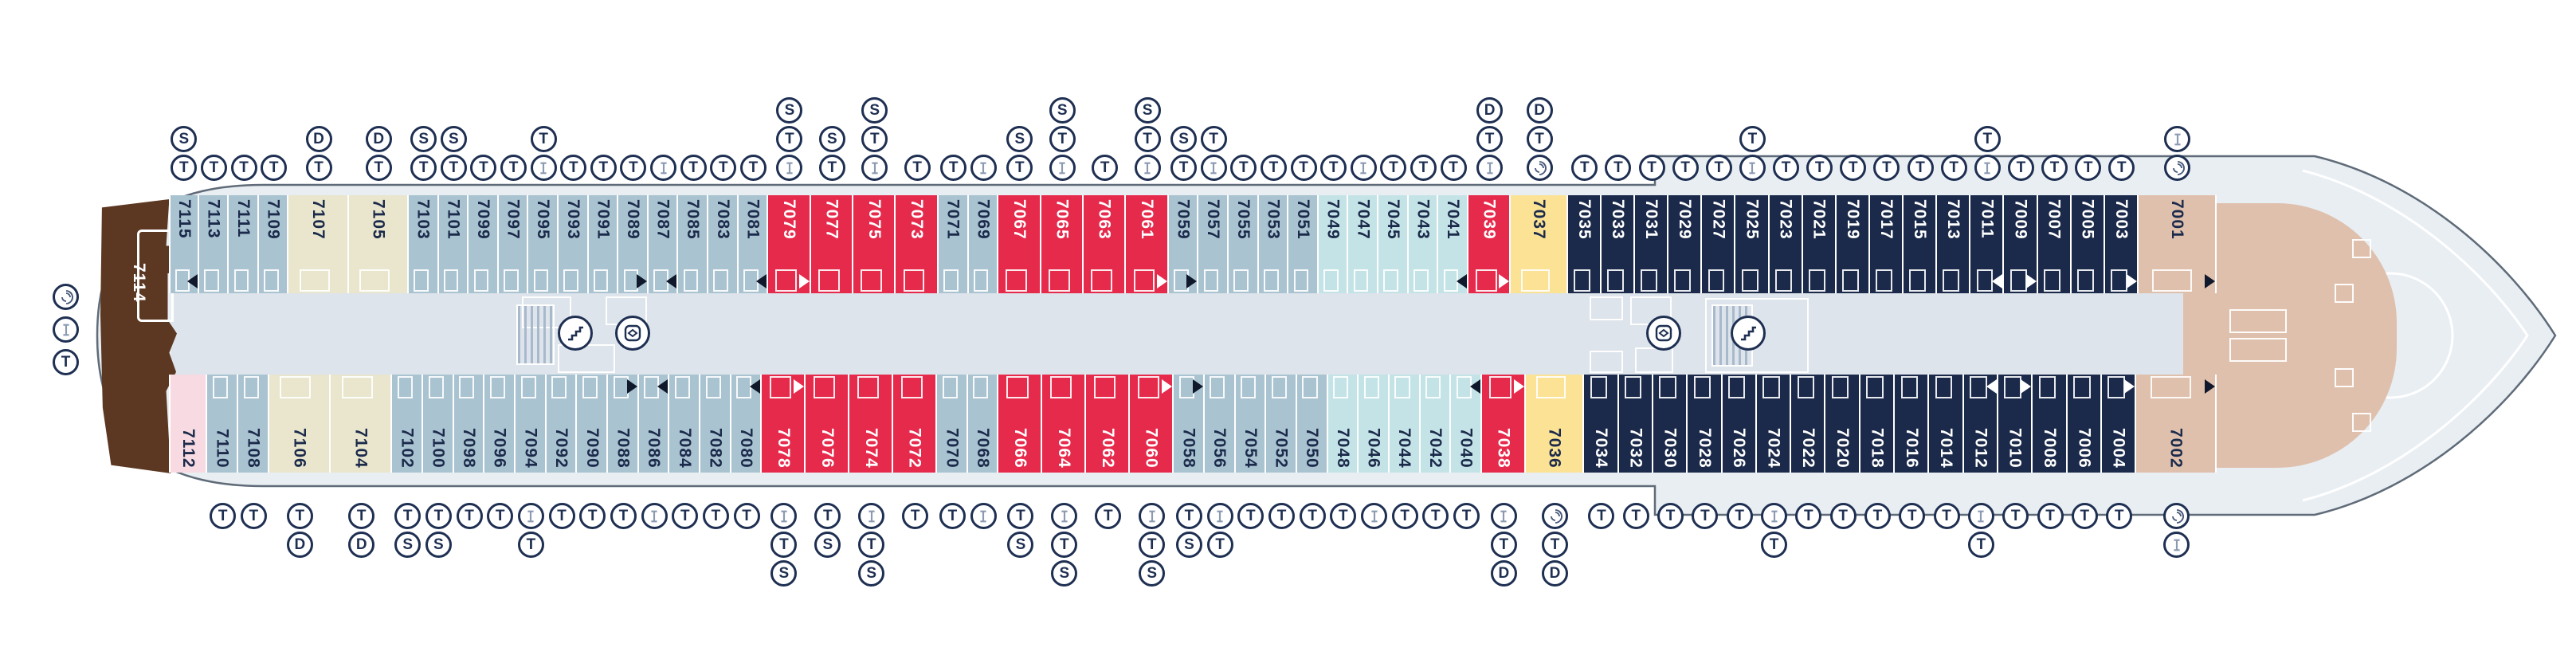 The width and height of the screenshot is (2576, 671). Describe the element at coordinates (1539, 244) in the screenshot. I see `cabin-7037: 7037` at that location.